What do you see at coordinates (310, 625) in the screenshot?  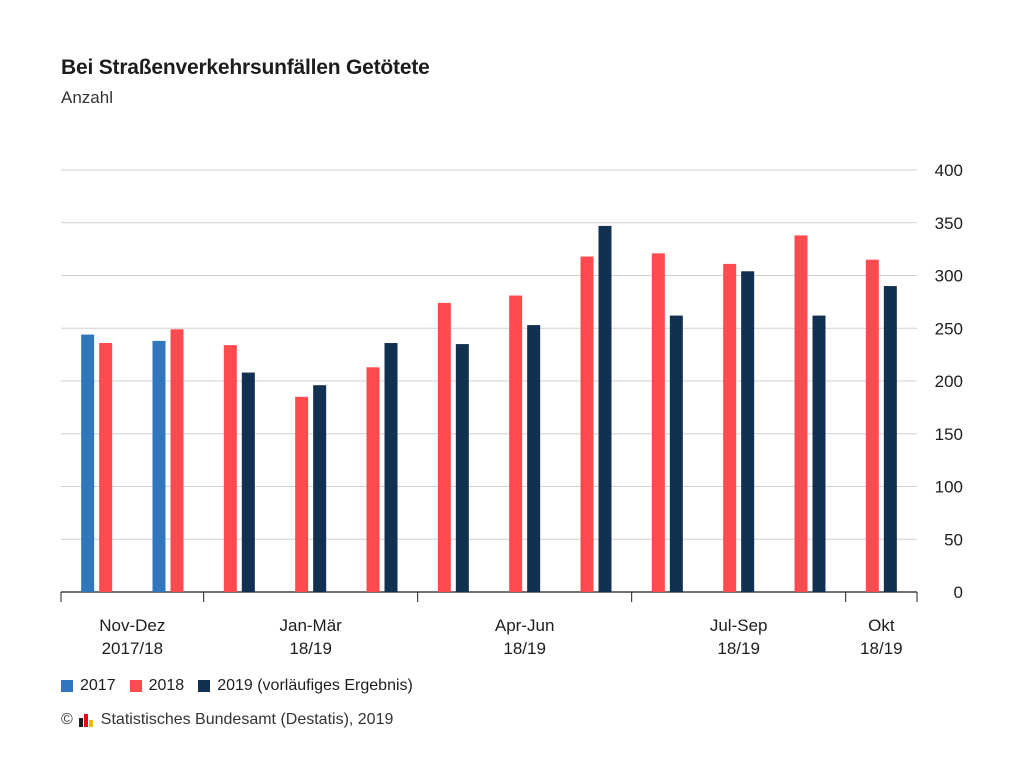 I see `x-group-label: Jan-Mär` at bounding box center [310, 625].